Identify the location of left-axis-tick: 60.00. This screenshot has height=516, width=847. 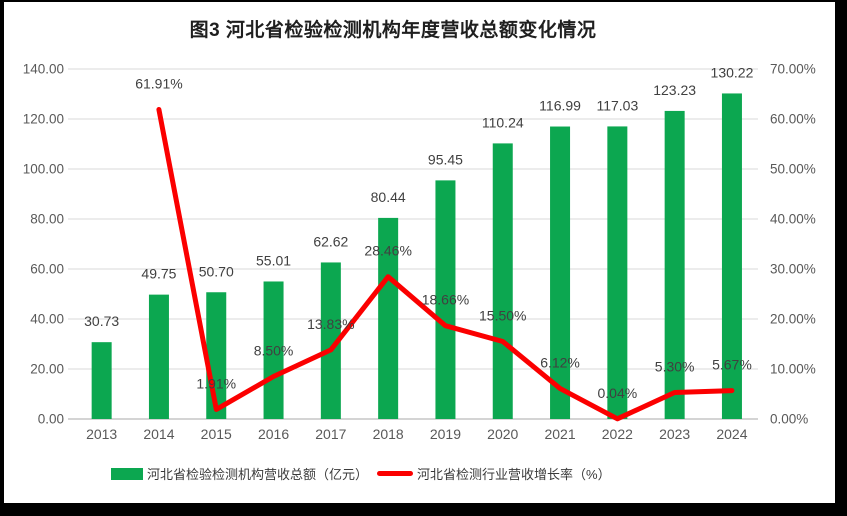
(47, 269).